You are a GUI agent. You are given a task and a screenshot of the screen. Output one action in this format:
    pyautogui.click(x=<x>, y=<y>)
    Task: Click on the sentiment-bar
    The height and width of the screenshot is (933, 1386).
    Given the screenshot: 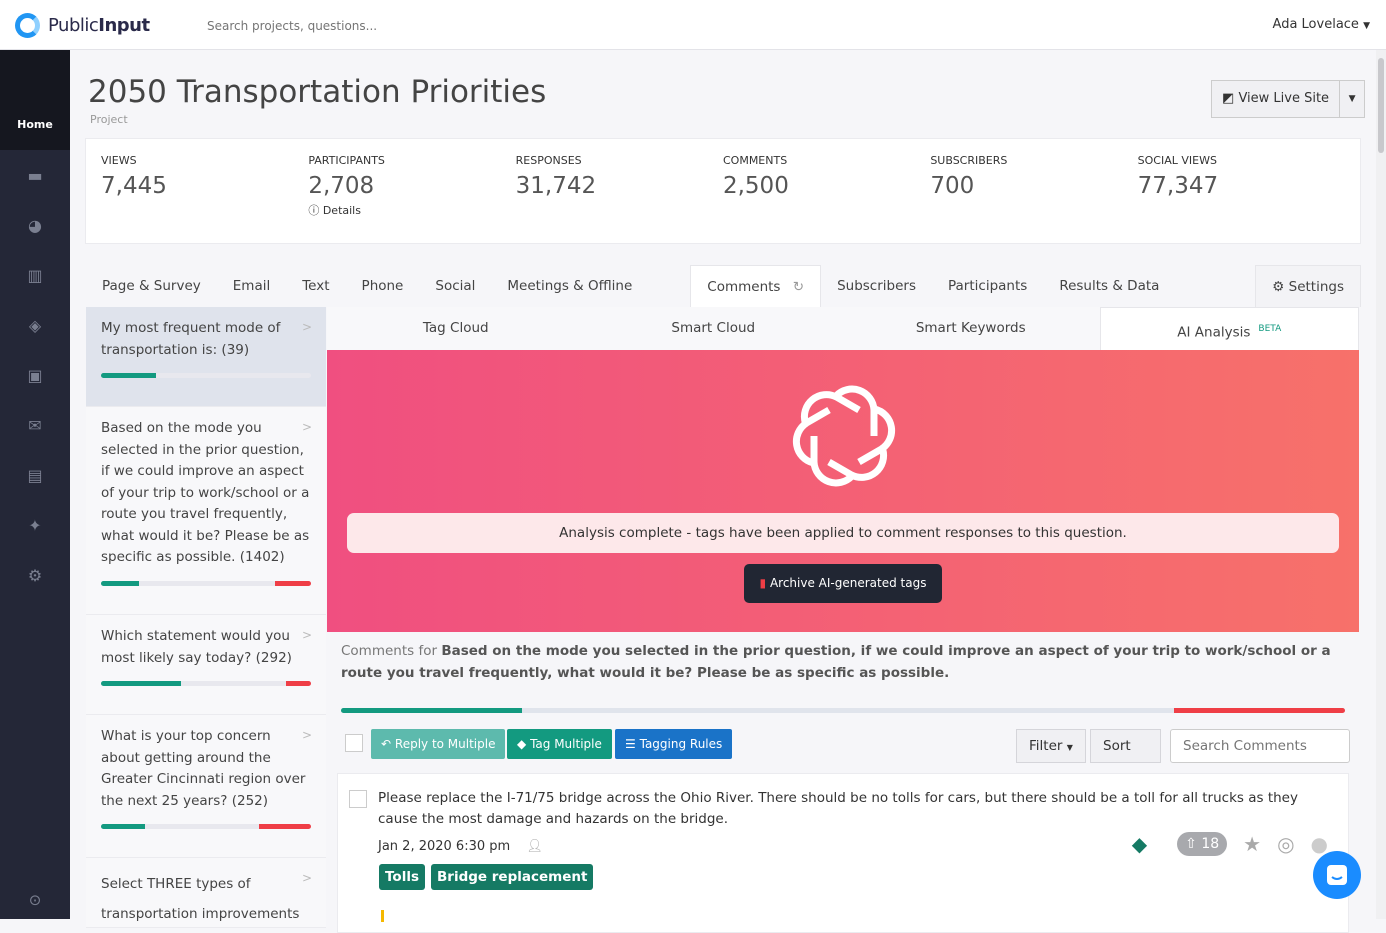 What is the action you would take?
    pyautogui.click(x=206, y=583)
    